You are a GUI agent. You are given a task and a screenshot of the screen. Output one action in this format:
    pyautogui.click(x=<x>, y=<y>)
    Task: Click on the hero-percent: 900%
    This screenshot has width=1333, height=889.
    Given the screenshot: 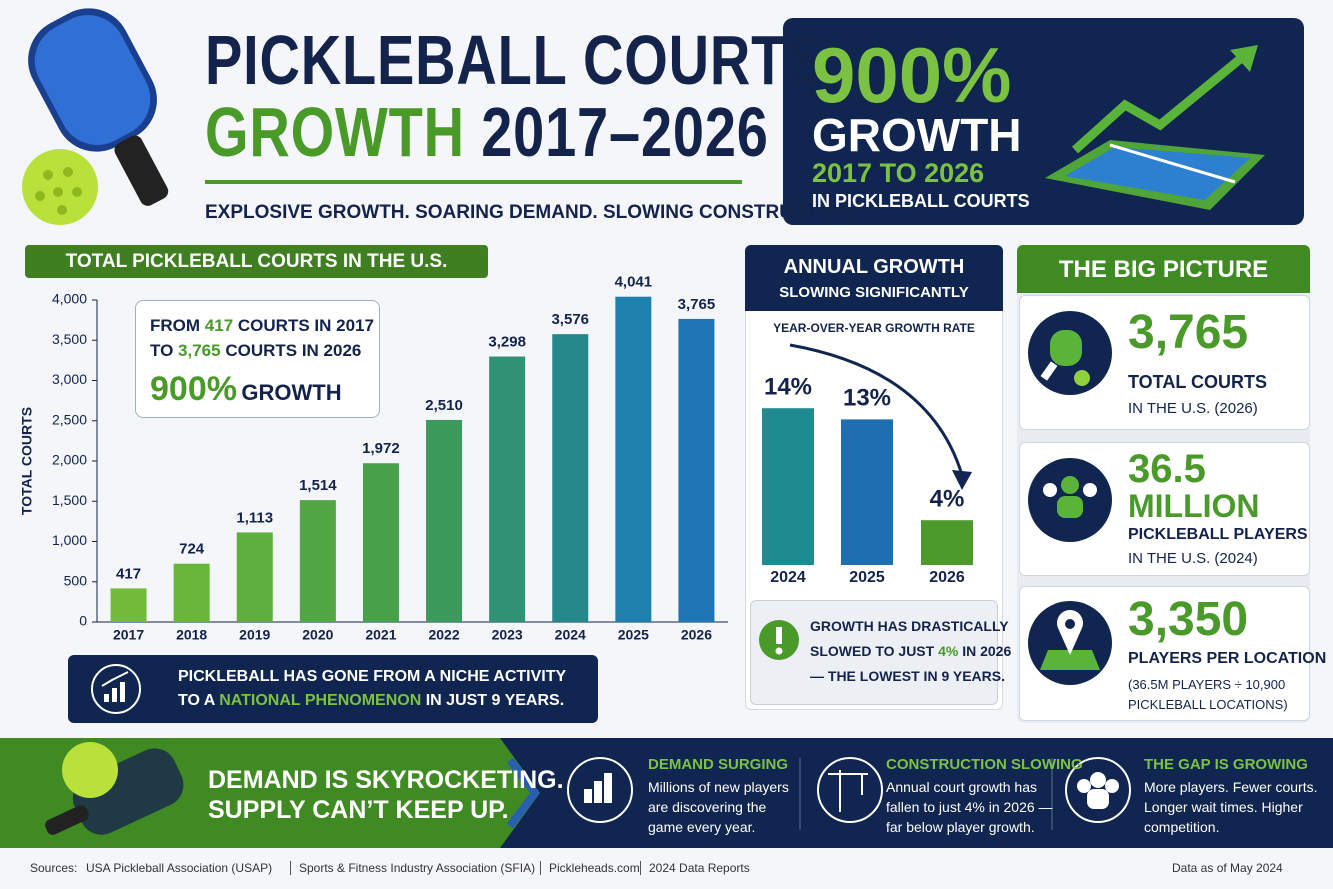 What is the action you would take?
    pyautogui.click(x=912, y=75)
    